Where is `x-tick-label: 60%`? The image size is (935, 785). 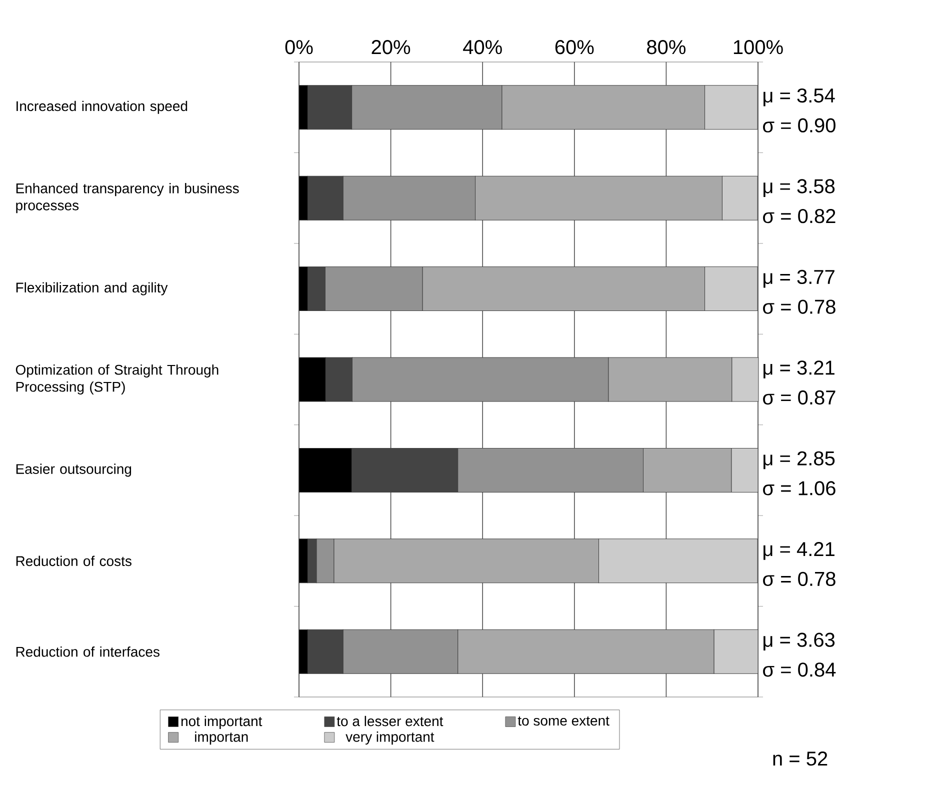 x-tick-label: 60% is located at coordinates (574, 47).